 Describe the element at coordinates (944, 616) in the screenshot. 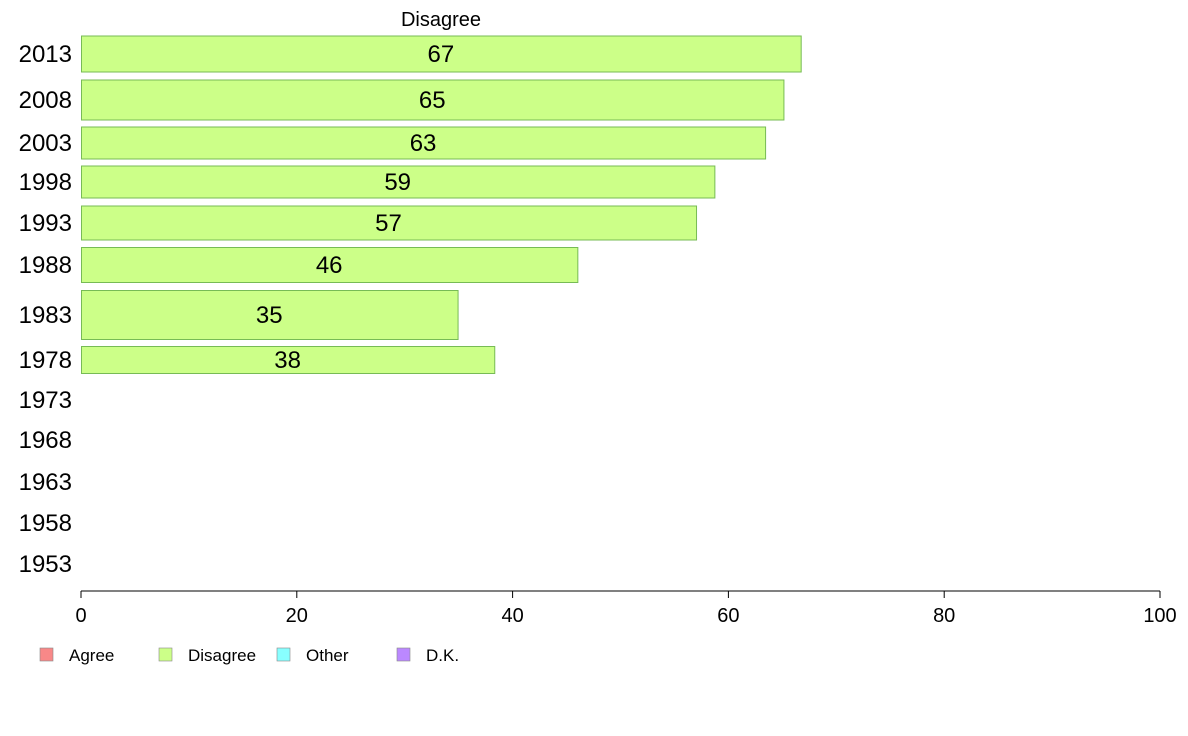

I see `x-tick-label-80: 80` at that location.